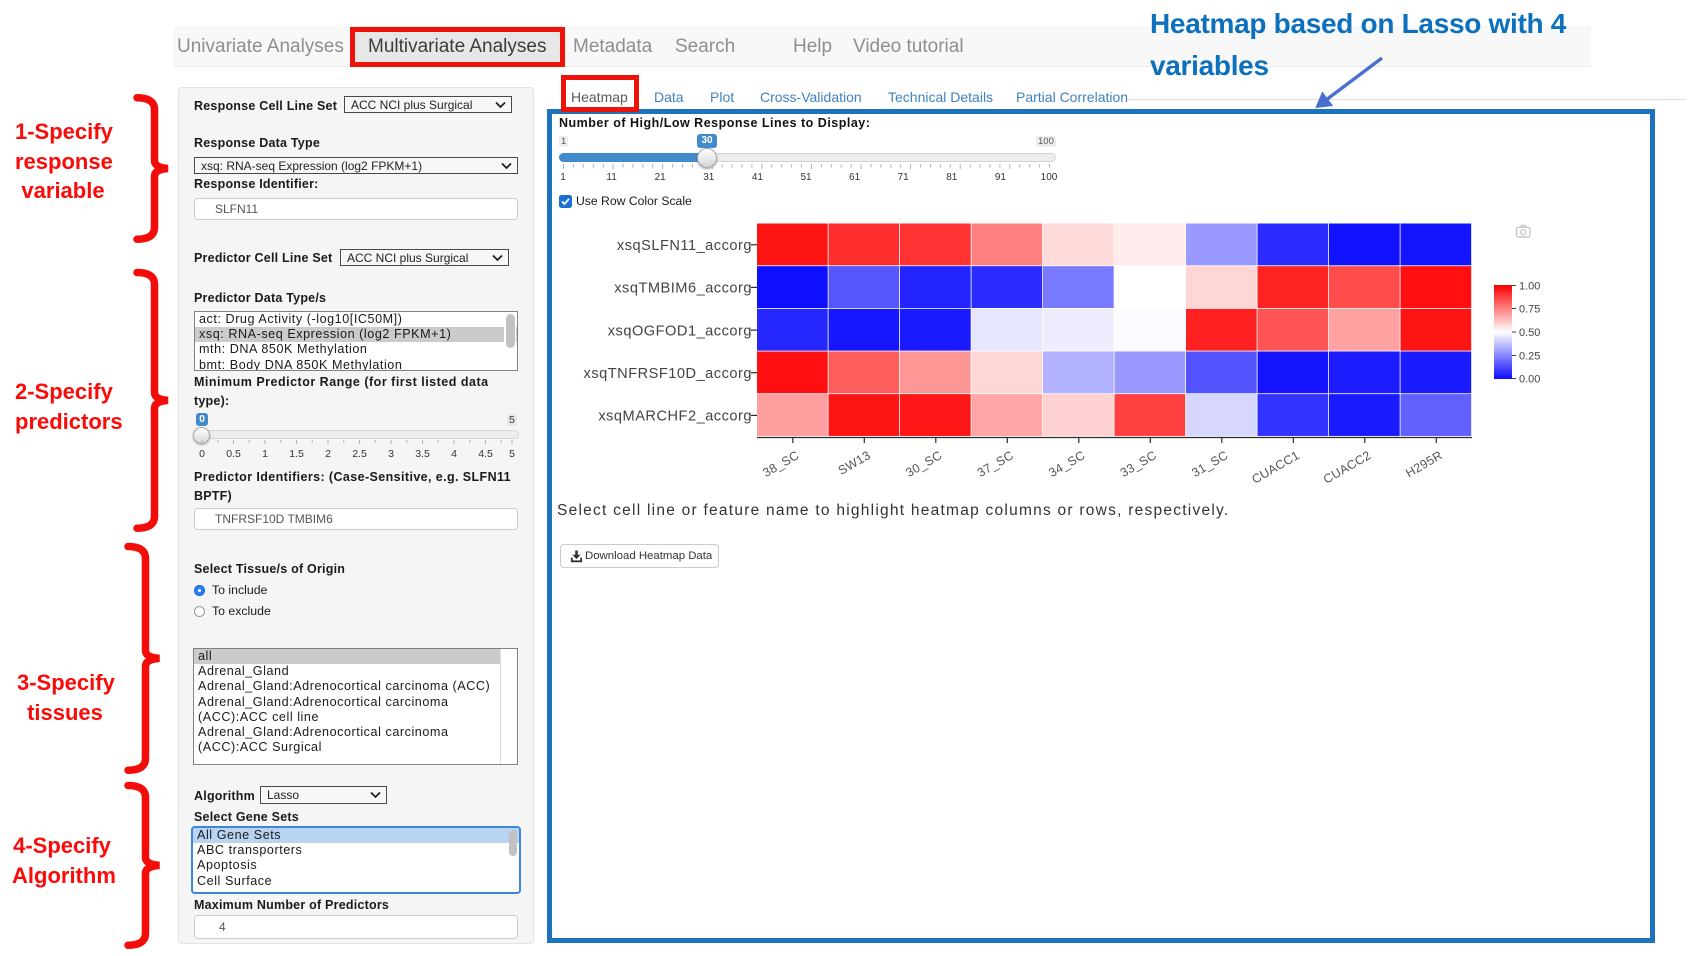 The image size is (1700, 956). I want to click on svg-text: 34_SC, so click(1066, 464).